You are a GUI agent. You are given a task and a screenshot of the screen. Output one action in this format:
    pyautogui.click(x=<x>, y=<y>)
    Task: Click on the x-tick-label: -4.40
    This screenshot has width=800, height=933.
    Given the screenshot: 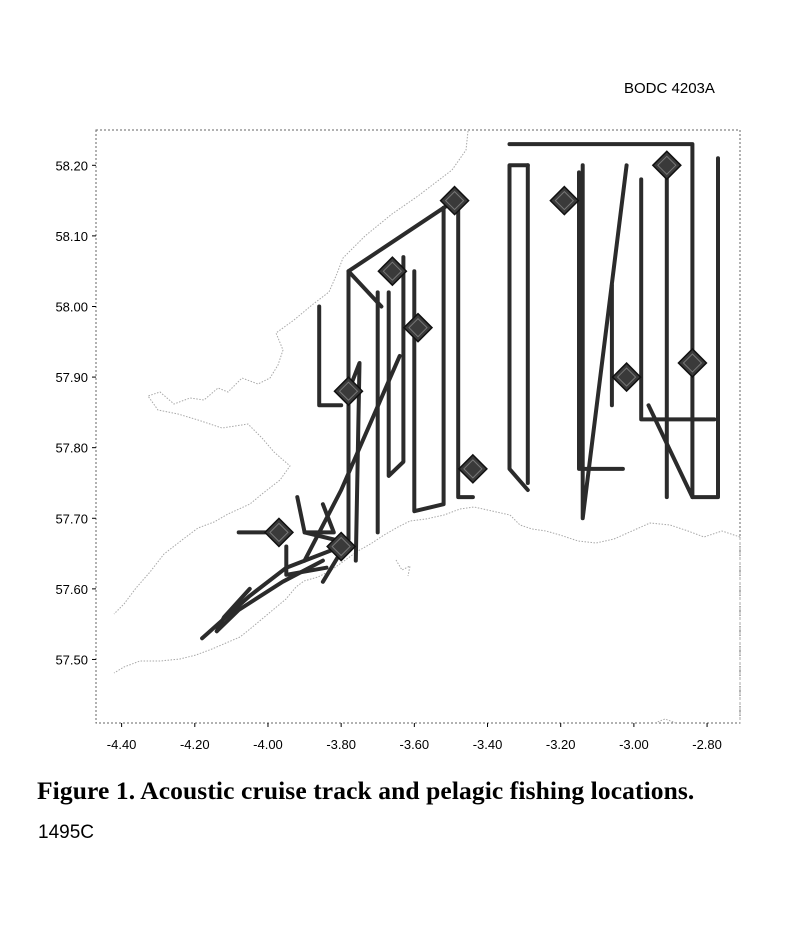 What is the action you would take?
    pyautogui.click(x=122, y=744)
    